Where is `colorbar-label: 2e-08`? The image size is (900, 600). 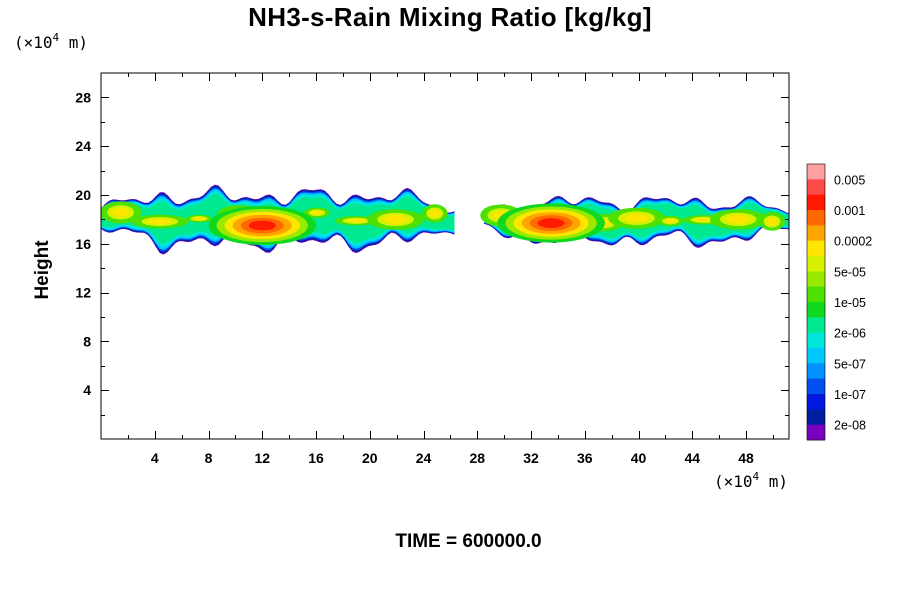
colorbar-label: 2e-08 is located at coordinates (850, 426).